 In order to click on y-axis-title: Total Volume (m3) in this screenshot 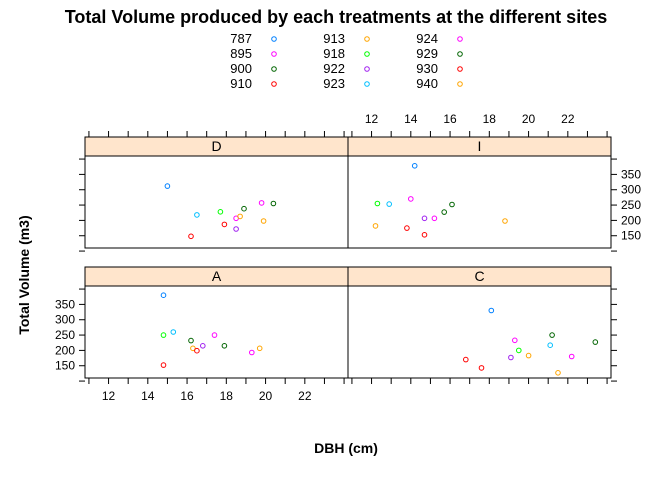, I will do `click(24, 274)`.